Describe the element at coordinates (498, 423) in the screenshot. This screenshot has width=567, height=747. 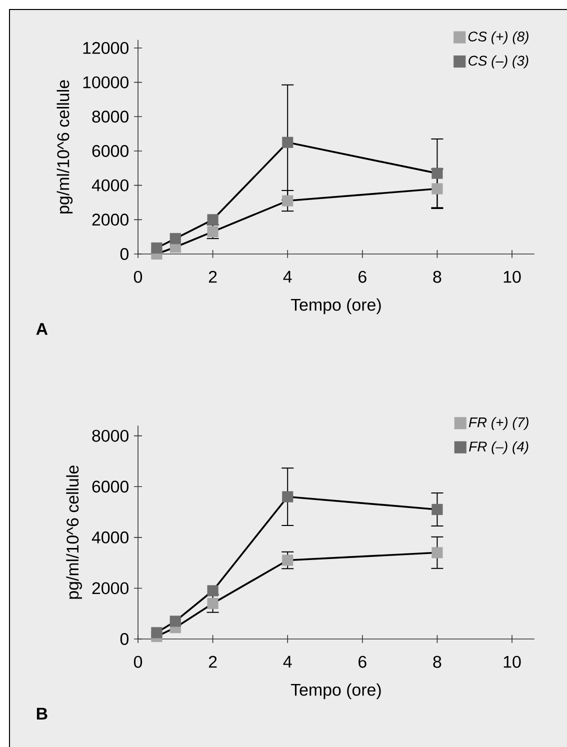
I see `legend-label: FR (+) (7)` at that location.